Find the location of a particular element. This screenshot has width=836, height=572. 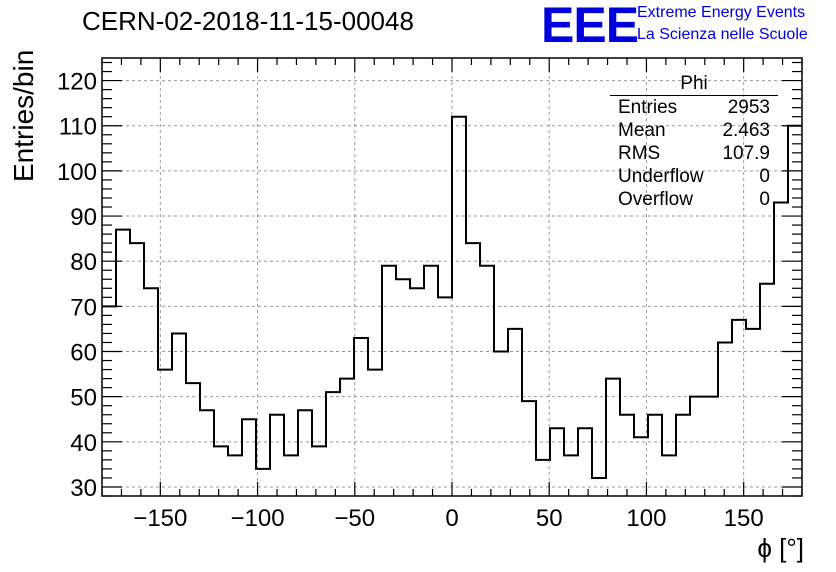

stats-row: Overflow 0 is located at coordinates (694, 199).